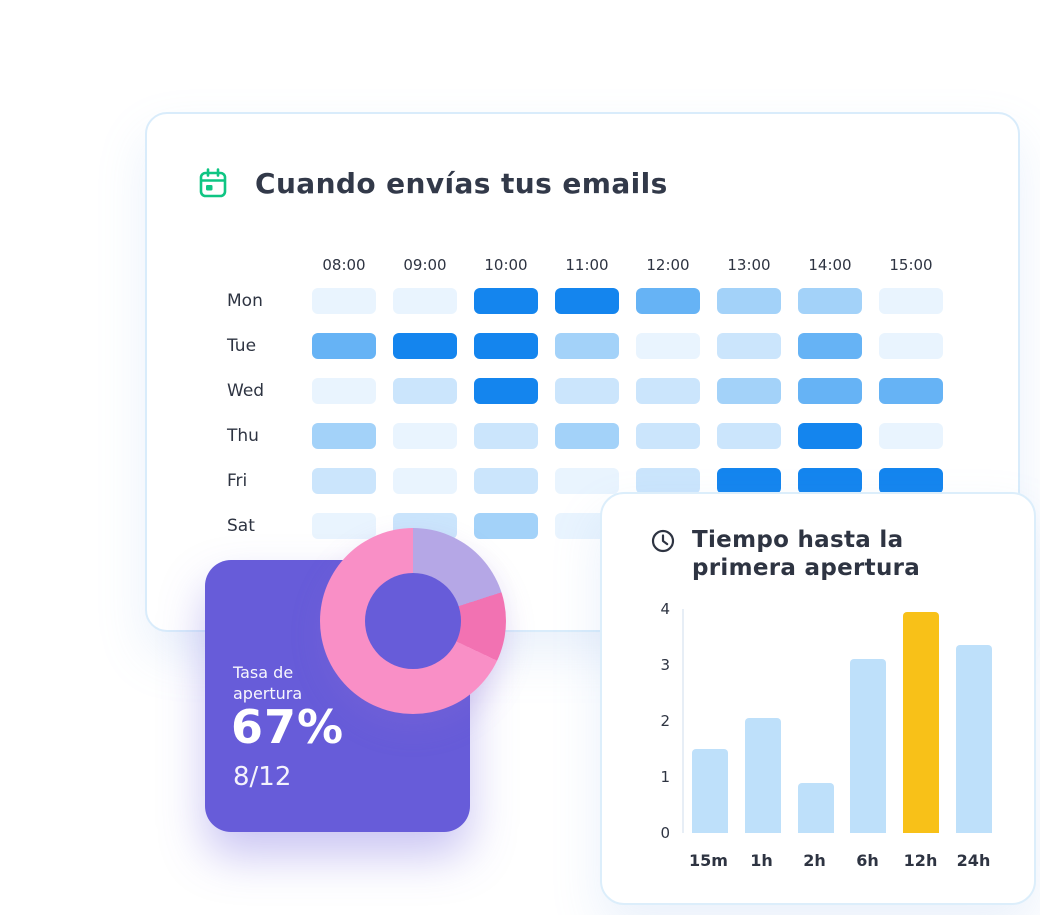  What do you see at coordinates (243, 436) in the screenshot?
I see `heatmap-row-label: Thu` at bounding box center [243, 436].